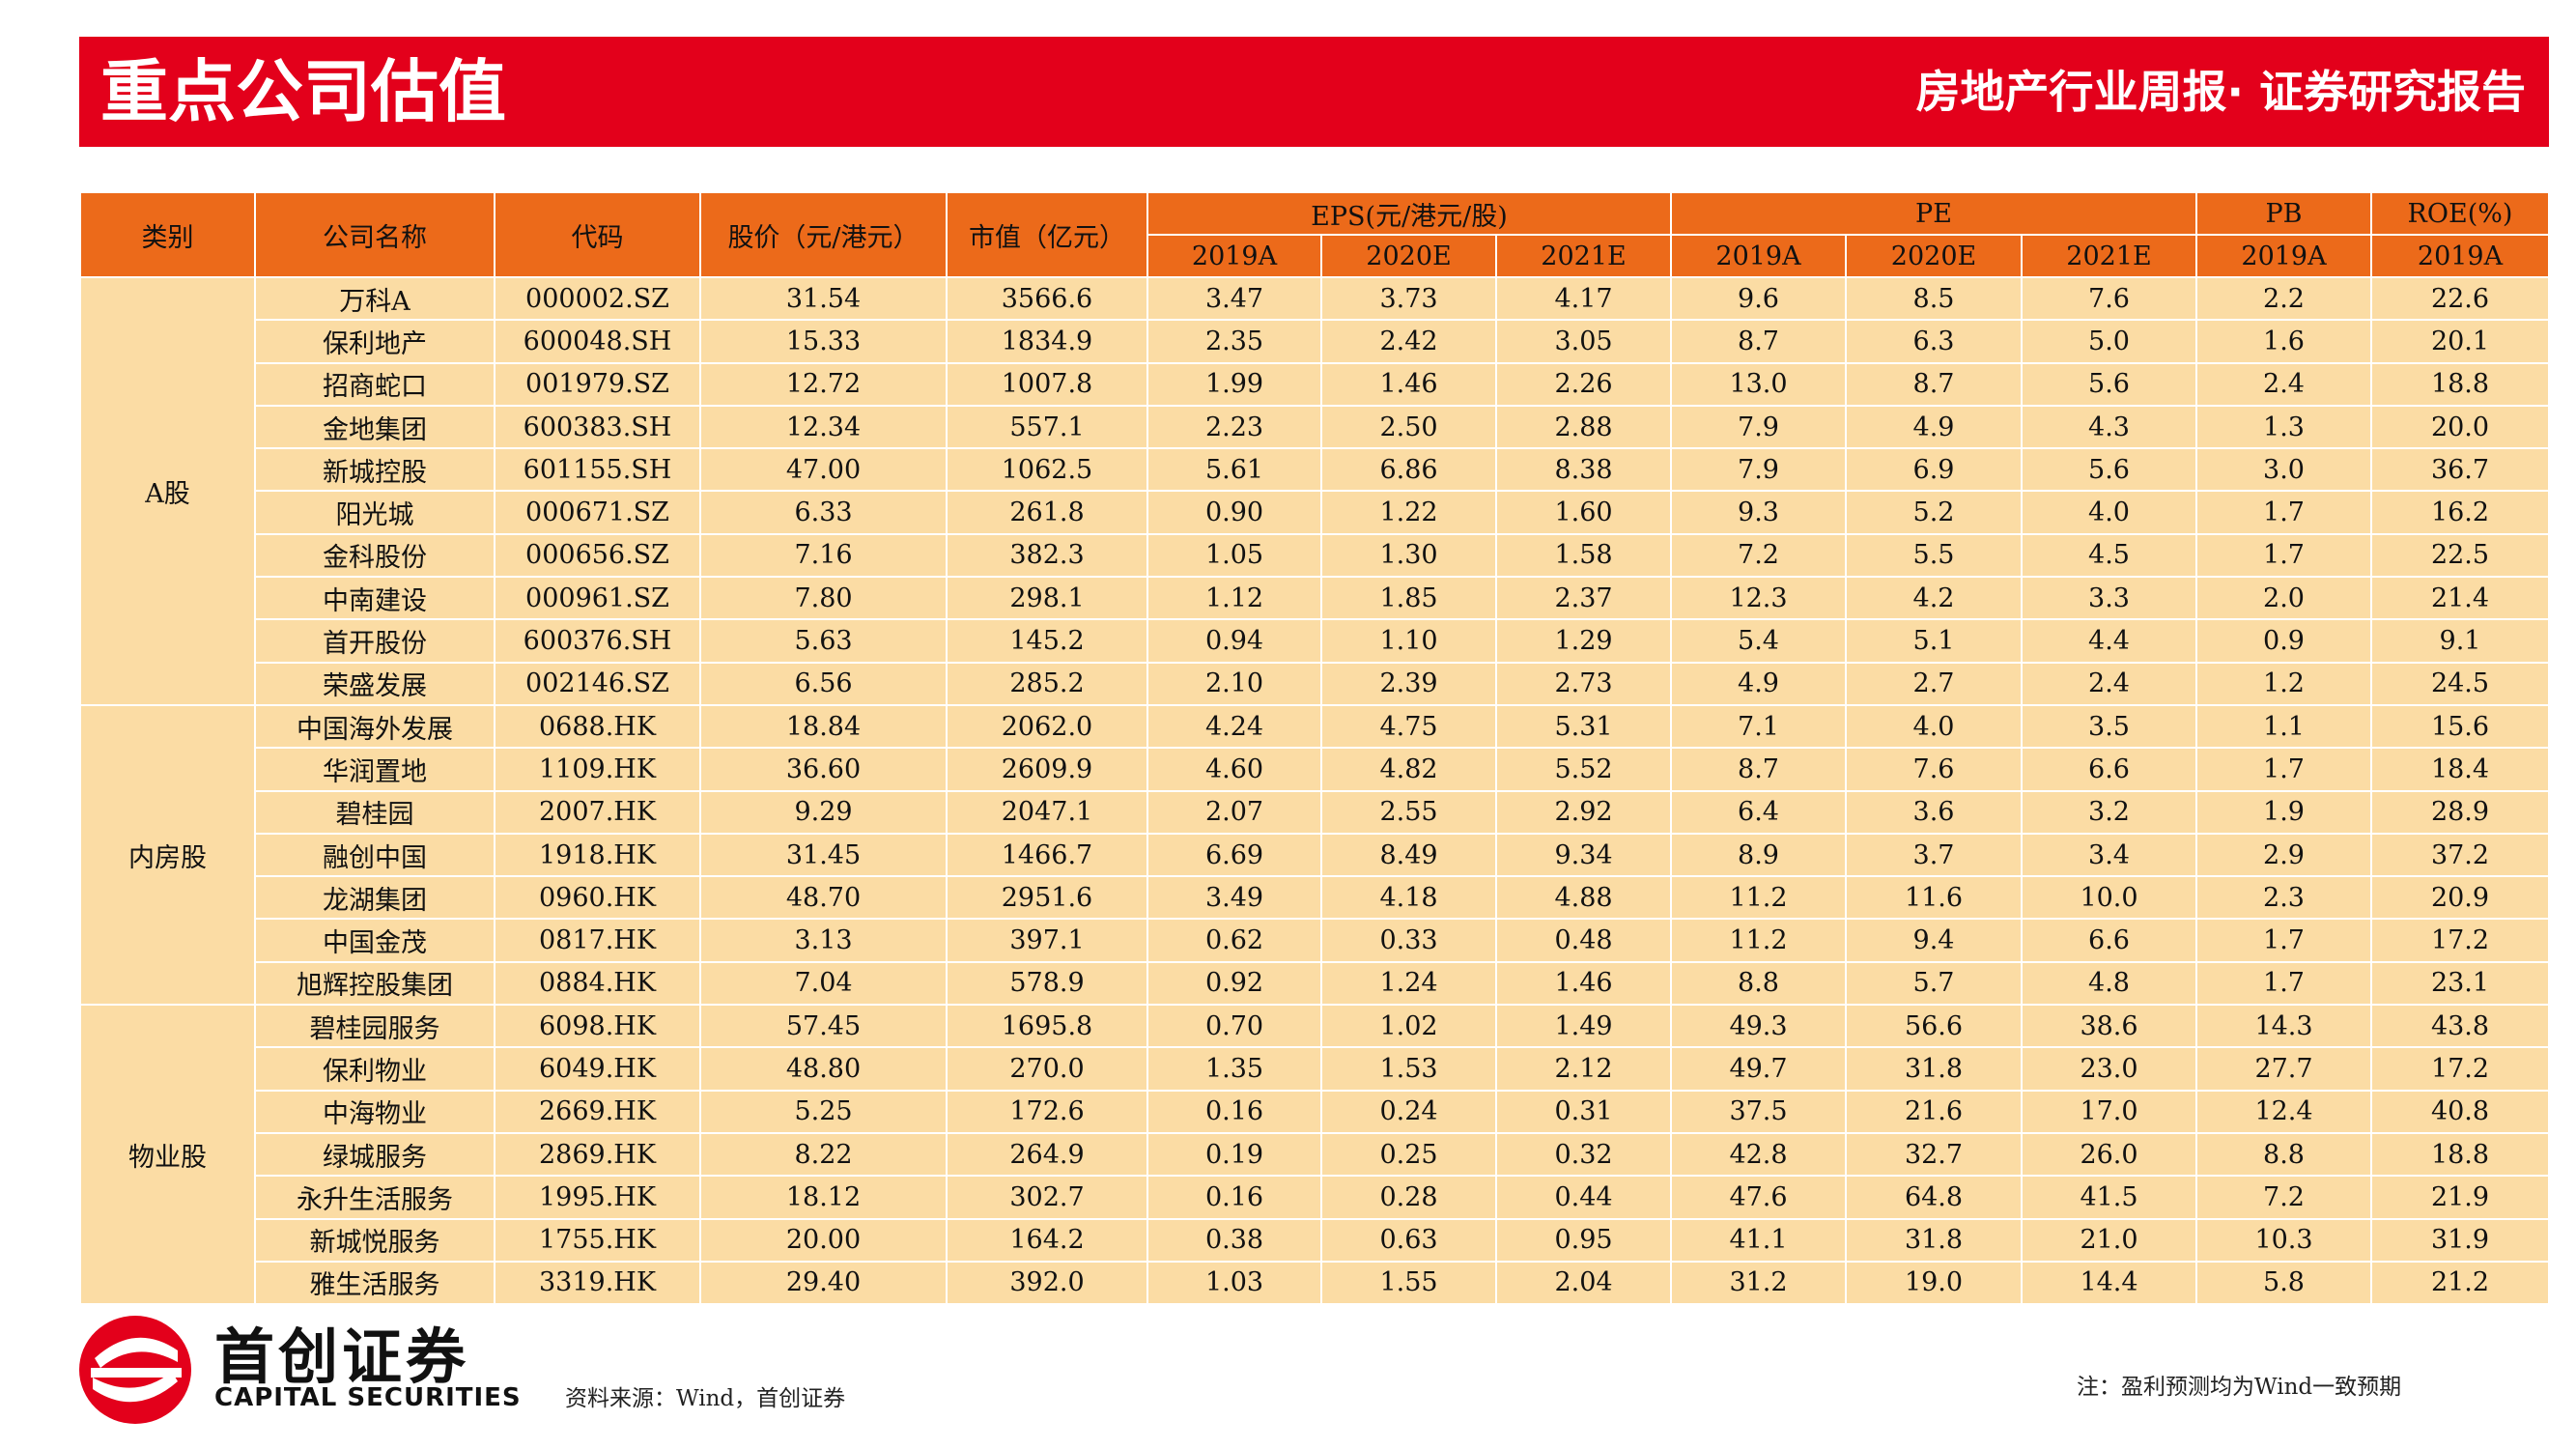 This screenshot has width=2576, height=1449. Describe the element at coordinates (1408, 298) in the screenshot. I see `eps-2020e-cell: 3.73` at that location.